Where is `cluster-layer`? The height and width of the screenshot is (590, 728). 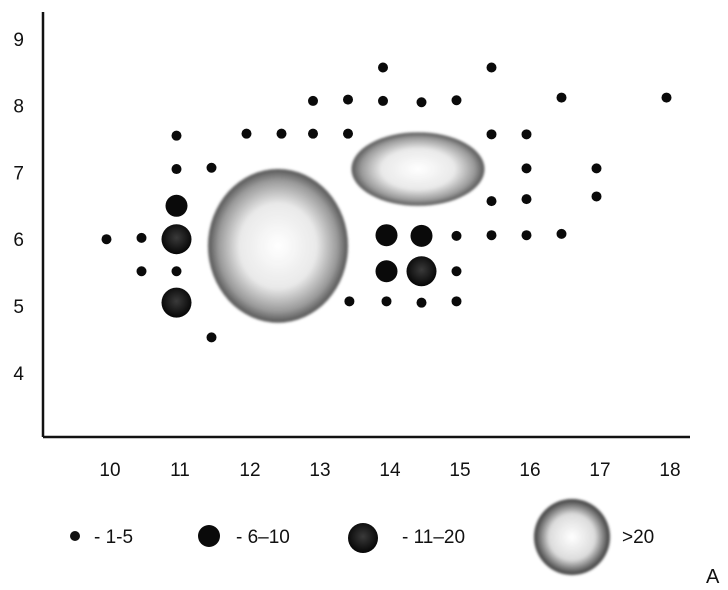
cluster-layer is located at coordinates (346, 227).